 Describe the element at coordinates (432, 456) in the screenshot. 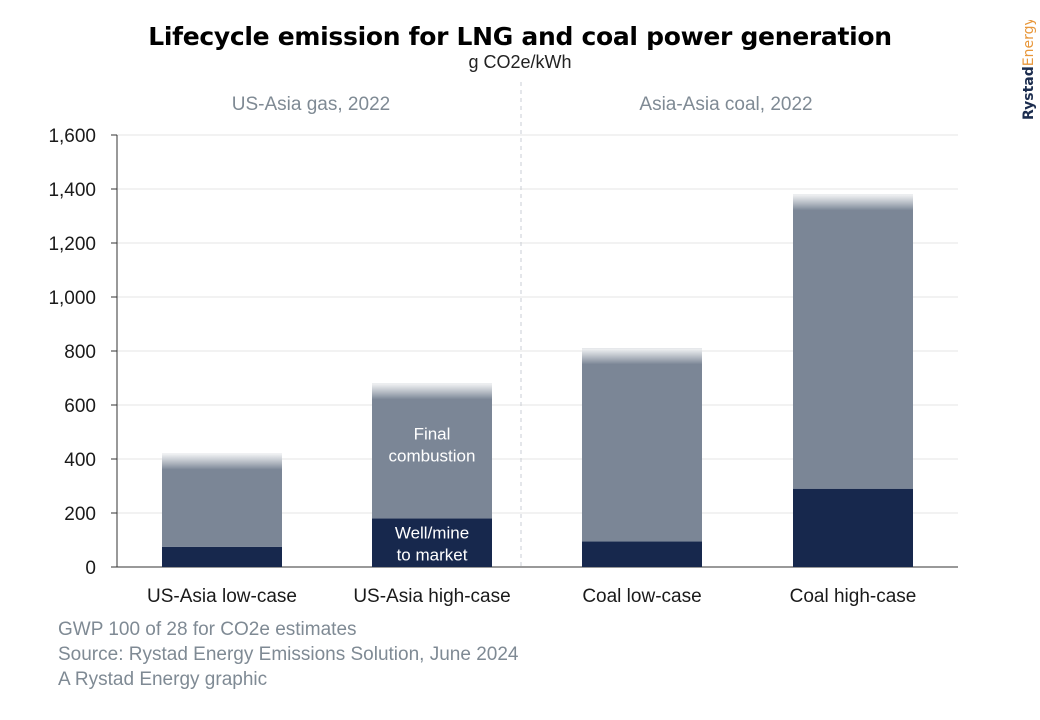

I see `series-label-final-combustion-line2: combustion` at that location.